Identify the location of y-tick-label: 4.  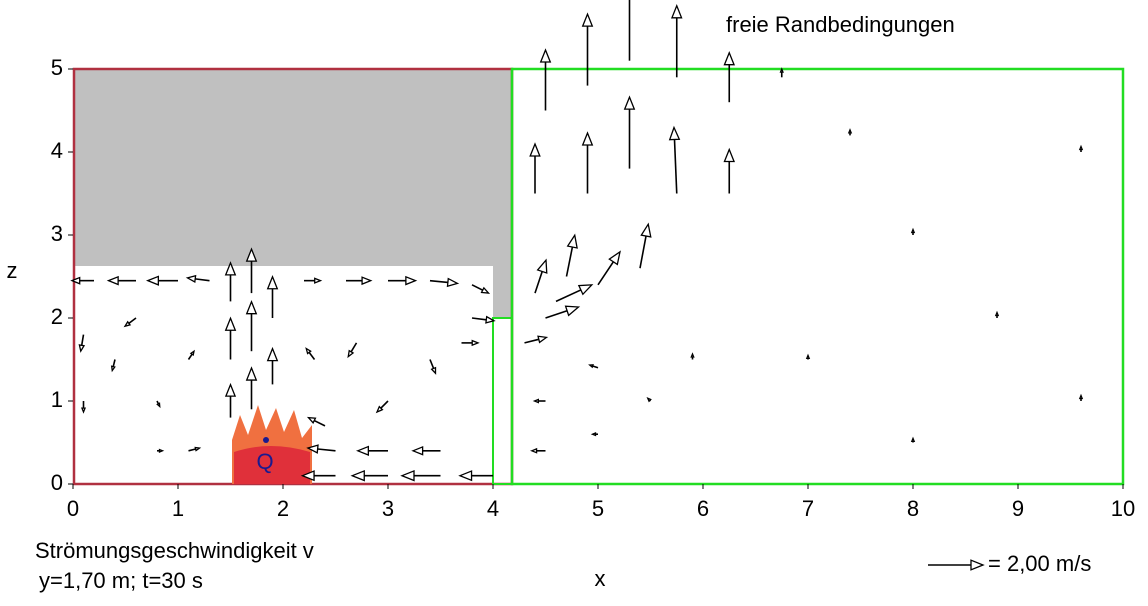
(57, 150).